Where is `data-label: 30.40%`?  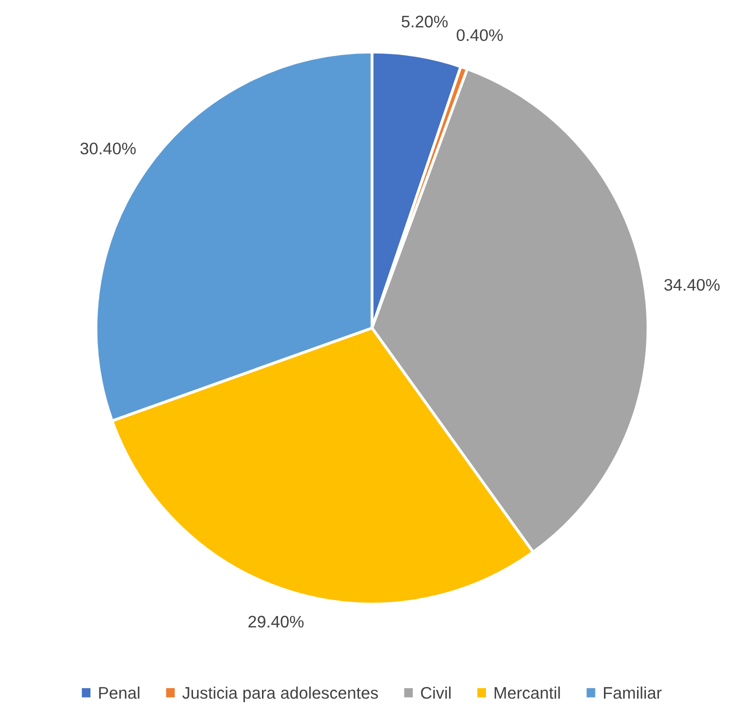
data-label: 30.40% is located at coordinates (108, 148).